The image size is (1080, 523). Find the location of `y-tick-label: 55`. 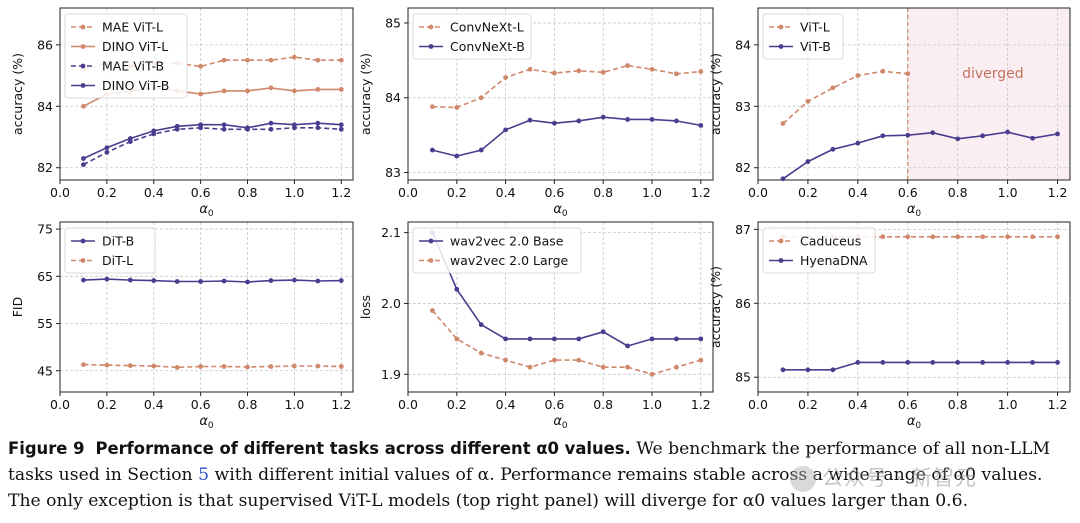

y-tick-label: 55 is located at coordinates (45, 323).